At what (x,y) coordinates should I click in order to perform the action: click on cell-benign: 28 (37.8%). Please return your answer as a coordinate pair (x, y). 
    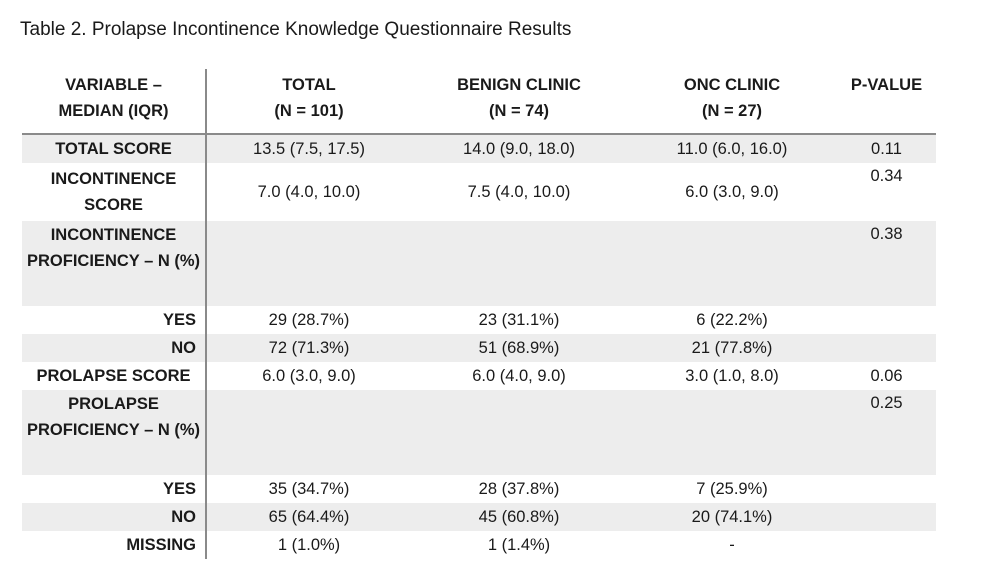
    Looking at the image, I should click on (519, 489).